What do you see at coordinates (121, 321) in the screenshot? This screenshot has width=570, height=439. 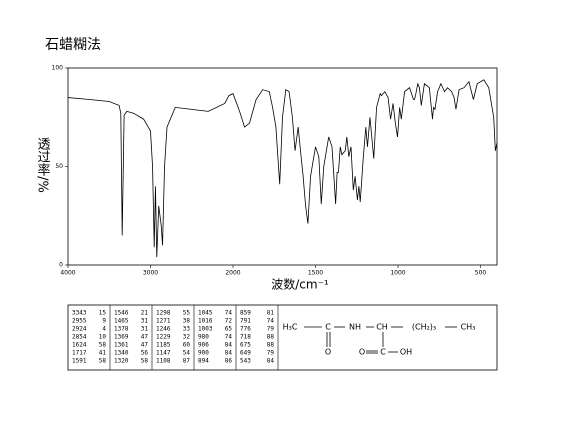 I see `peak-wavenumber: 1465` at bounding box center [121, 321].